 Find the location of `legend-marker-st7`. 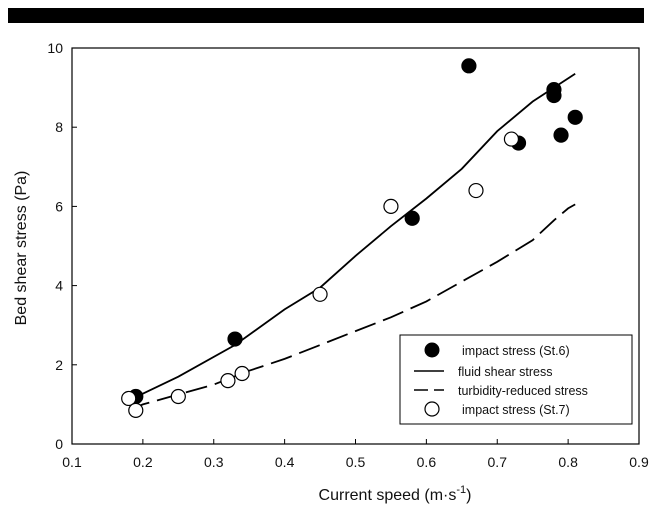

legend-marker-st7 is located at coordinates (432, 409).